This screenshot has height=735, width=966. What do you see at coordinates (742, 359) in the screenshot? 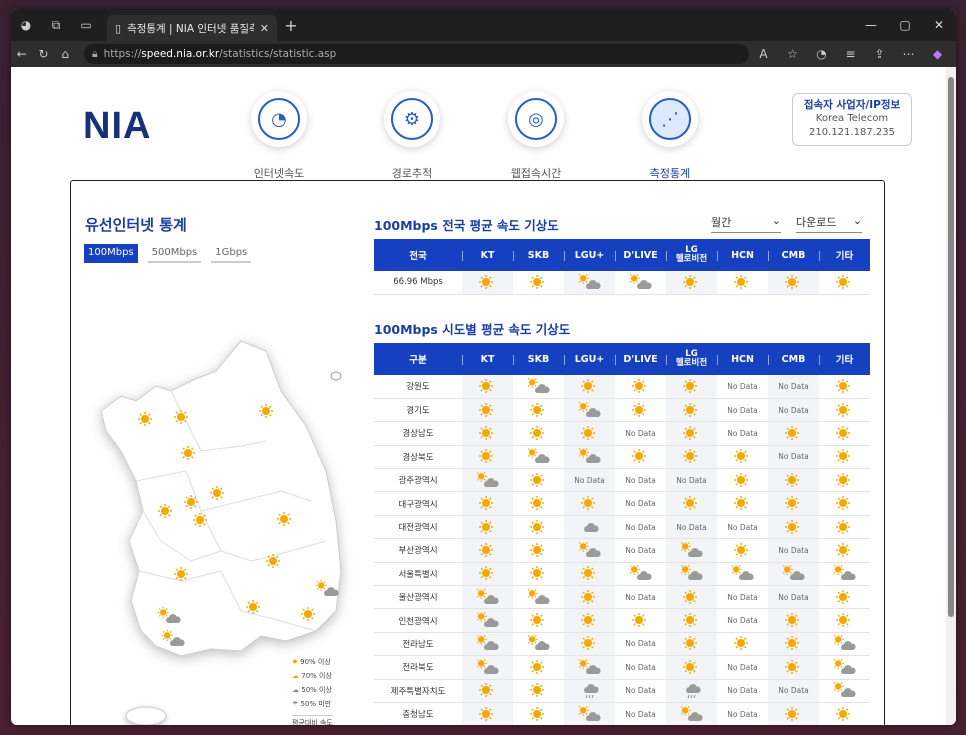
I see `column-header: HCN` at bounding box center [742, 359].